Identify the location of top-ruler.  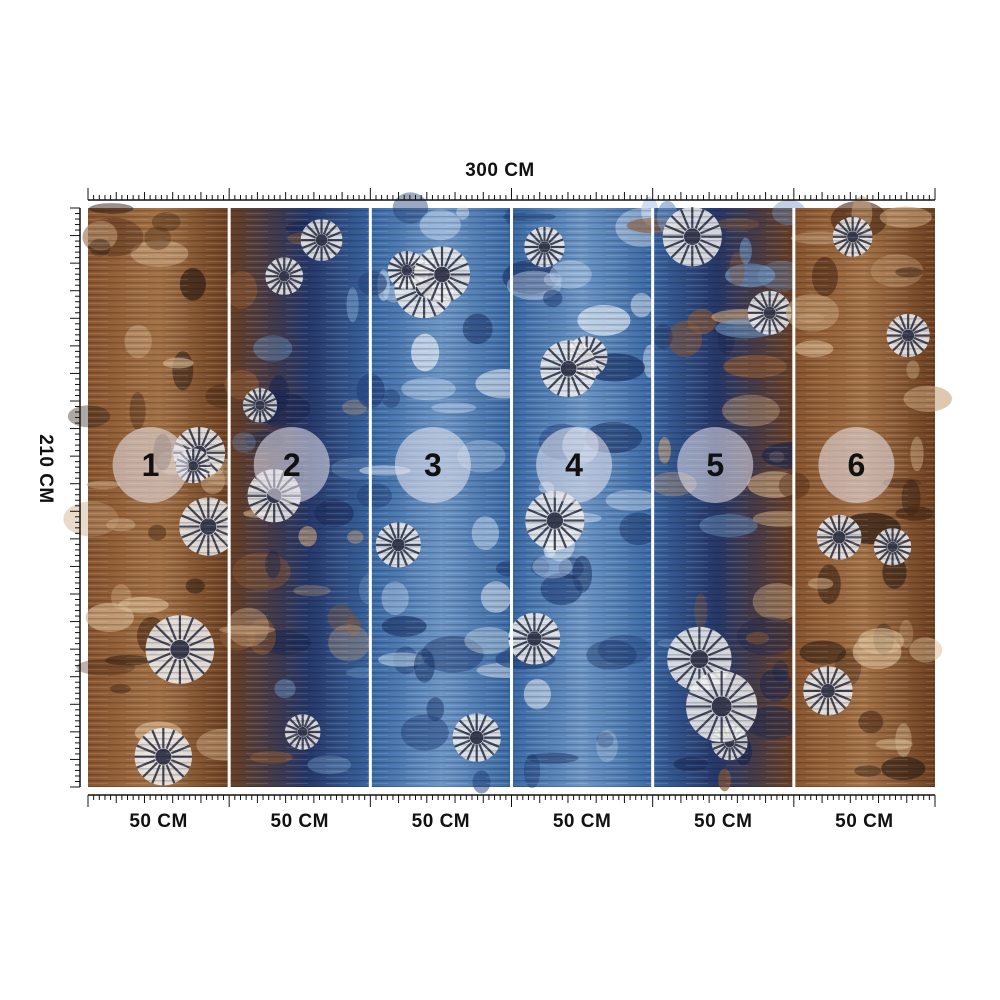
(511, 194).